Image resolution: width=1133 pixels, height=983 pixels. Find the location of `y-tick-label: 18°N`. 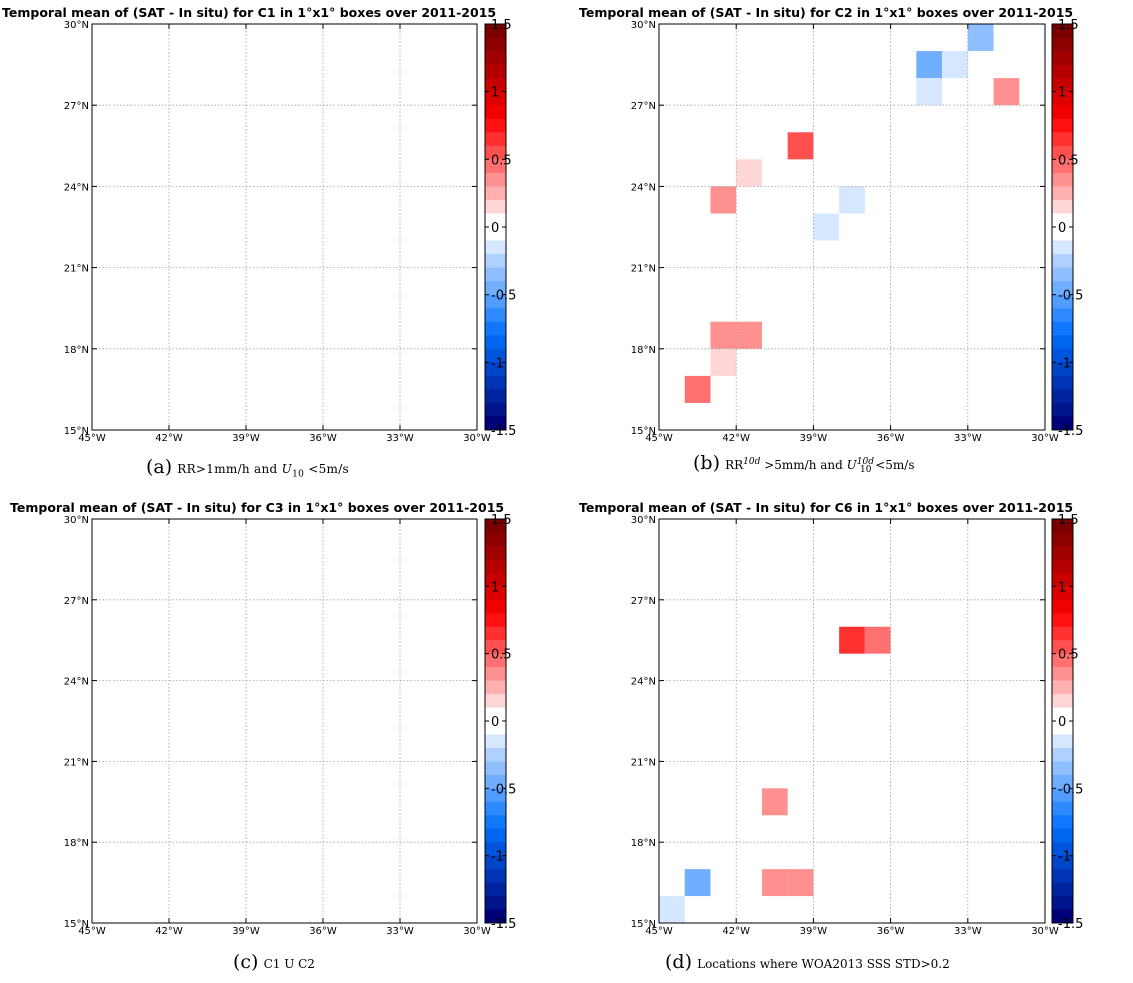

y-tick-label: 18°N is located at coordinates (76, 843).